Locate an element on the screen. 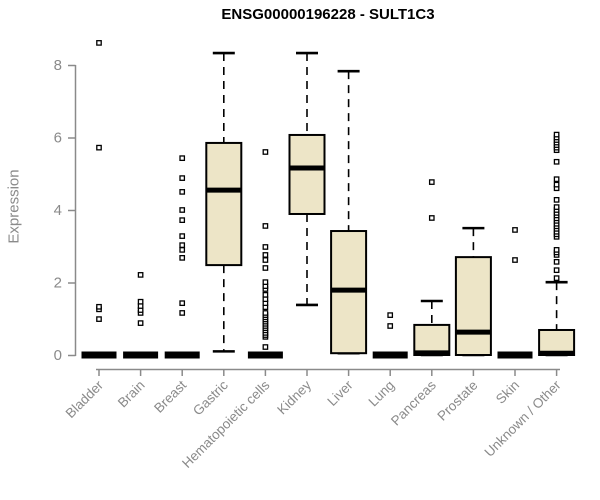 This screenshot has height=500, width=600. box-pancreas is located at coordinates (432, 340).